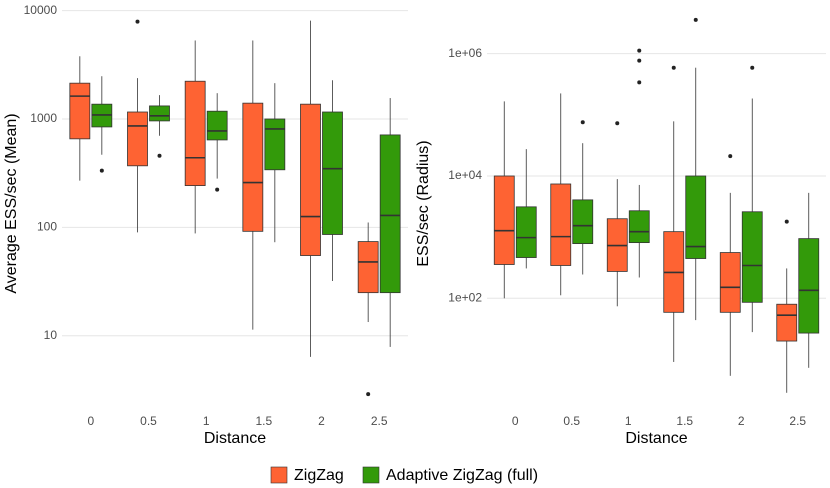 The image size is (830, 488). Describe the element at coordinates (423, 203) in the screenshot. I see `y-axis-title: ESS/sec (Radius)` at that location.